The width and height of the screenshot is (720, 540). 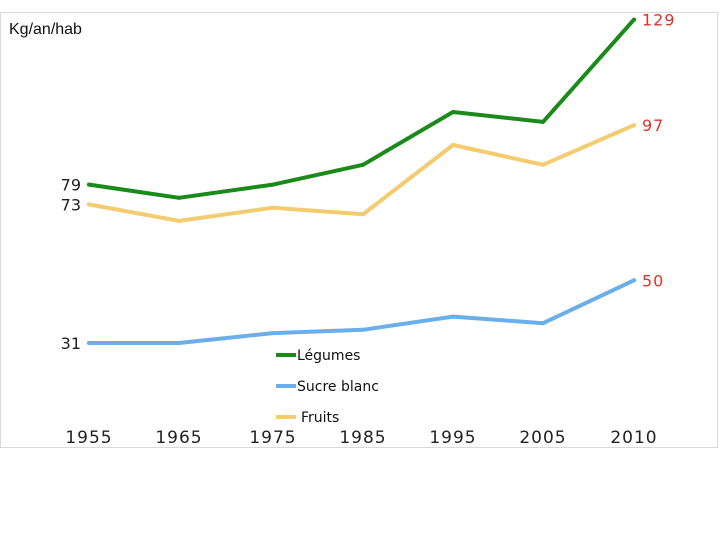 I want to click on x-tick-label: 1975, so click(x=272, y=437).